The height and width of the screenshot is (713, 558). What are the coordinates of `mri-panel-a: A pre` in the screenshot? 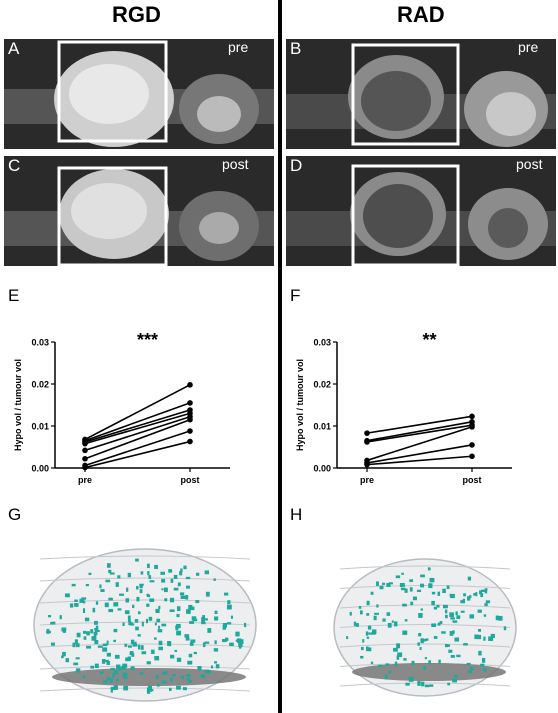 It's located at (139, 94).